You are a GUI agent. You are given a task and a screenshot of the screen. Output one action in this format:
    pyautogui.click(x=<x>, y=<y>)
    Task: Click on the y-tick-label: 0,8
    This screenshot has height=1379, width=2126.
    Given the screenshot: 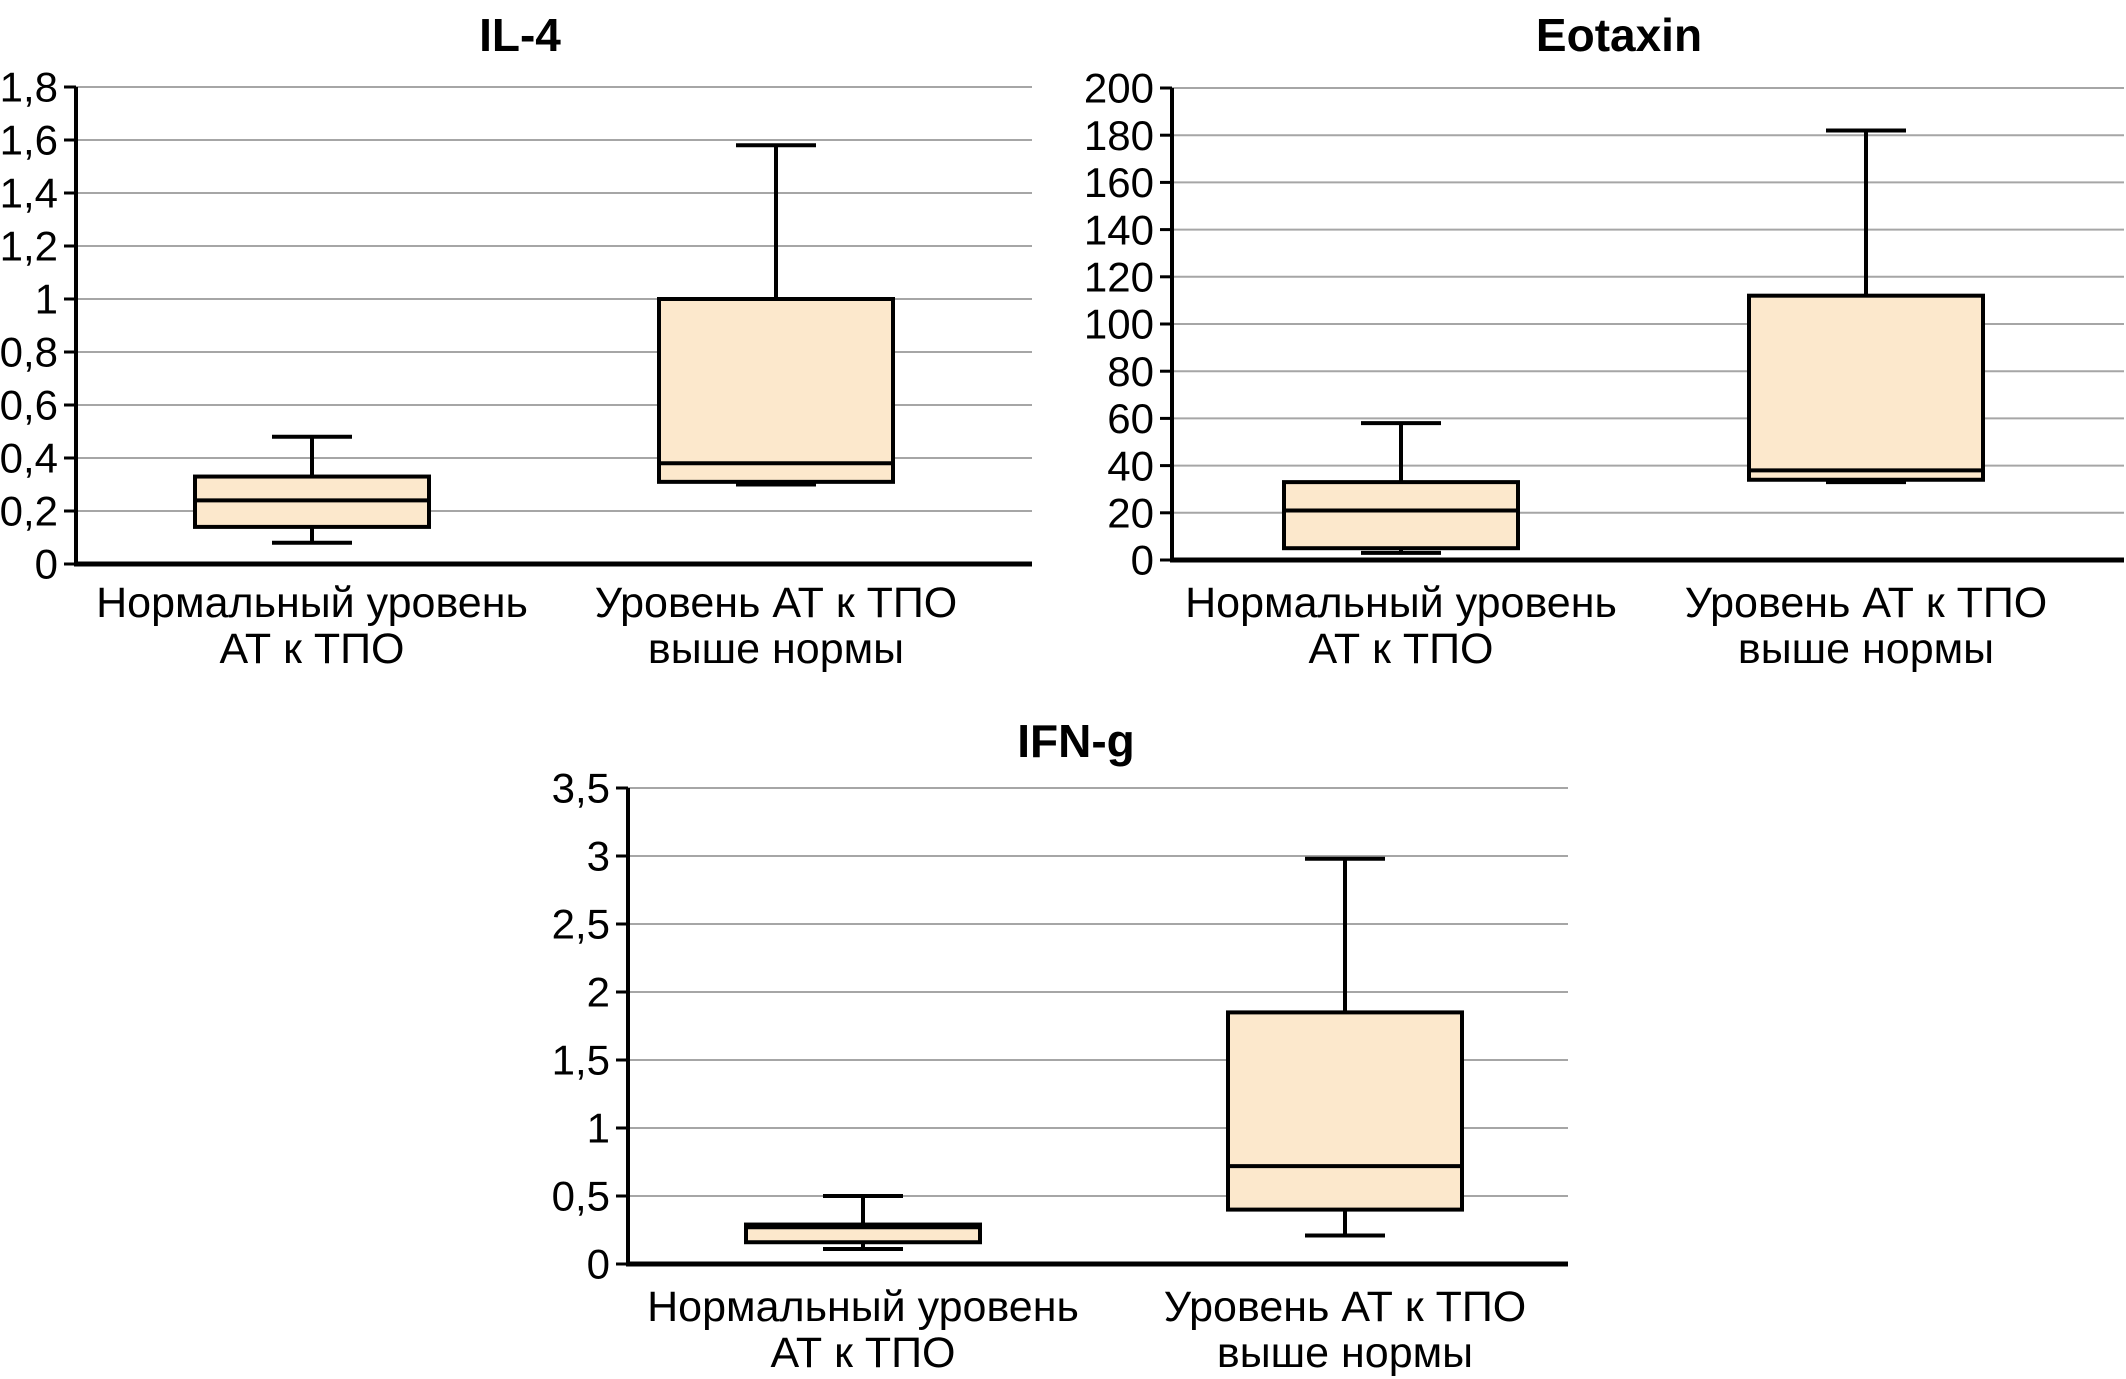 What is the action you would take?
    pyautogui.click(x=29, y=352)
    